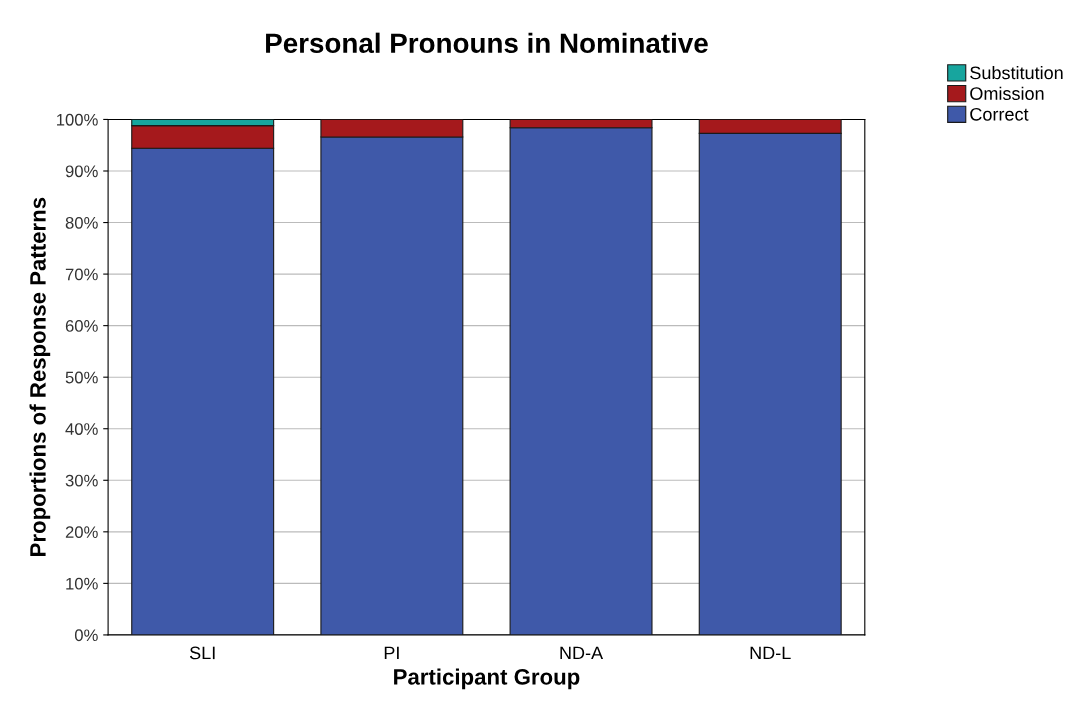 This screenshot has height=711, width=1081. What do you see at coordinates (40, 376) in the screenshot?
I see `y-axis-title: Proportions of Response Patterns` at bounding box center [40, 376].